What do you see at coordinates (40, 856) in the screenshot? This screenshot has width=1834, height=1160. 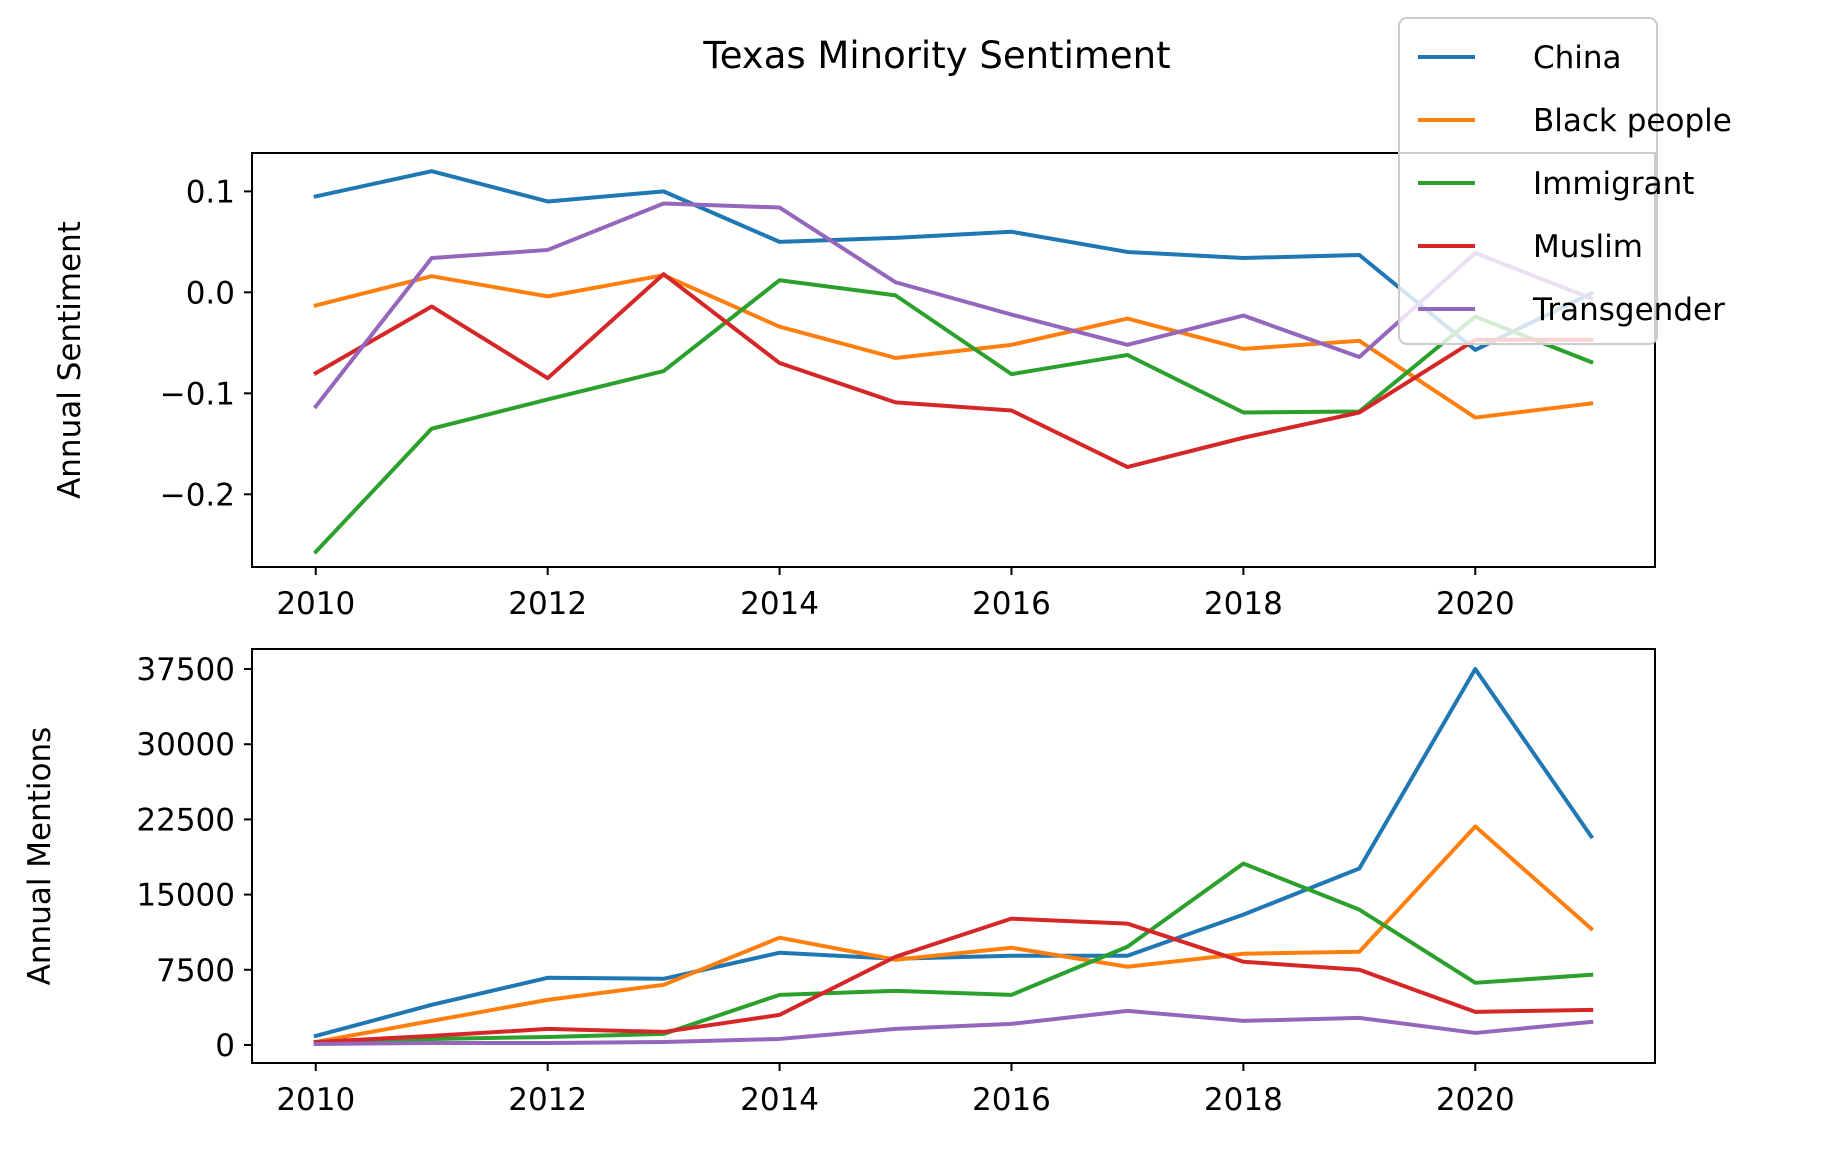 I see `y-axis-label: Annual Mentions` at bounding box center [40, 856].